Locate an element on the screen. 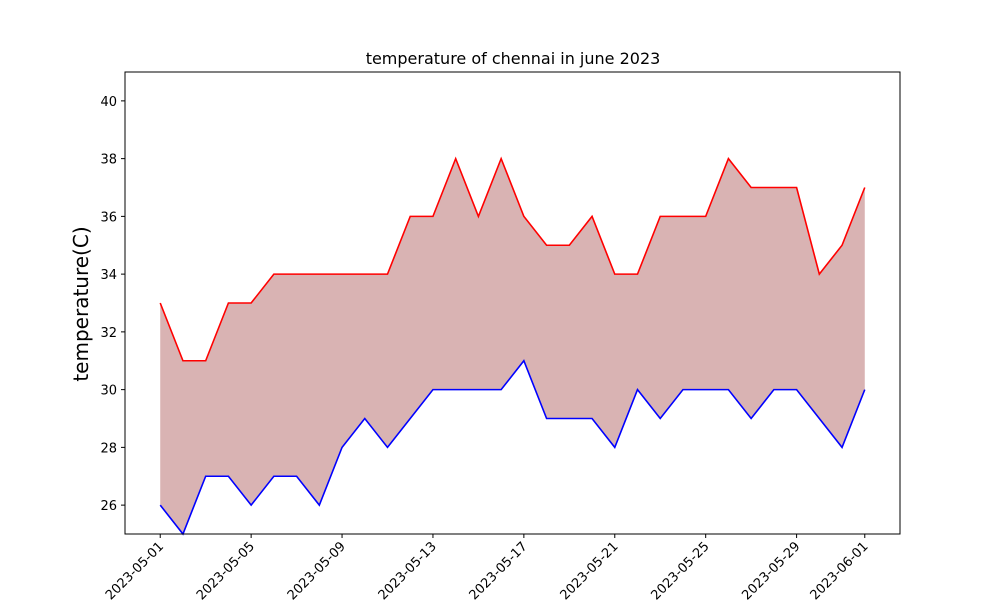  y-tick-label: 40 is located at coordinates (108, 102).